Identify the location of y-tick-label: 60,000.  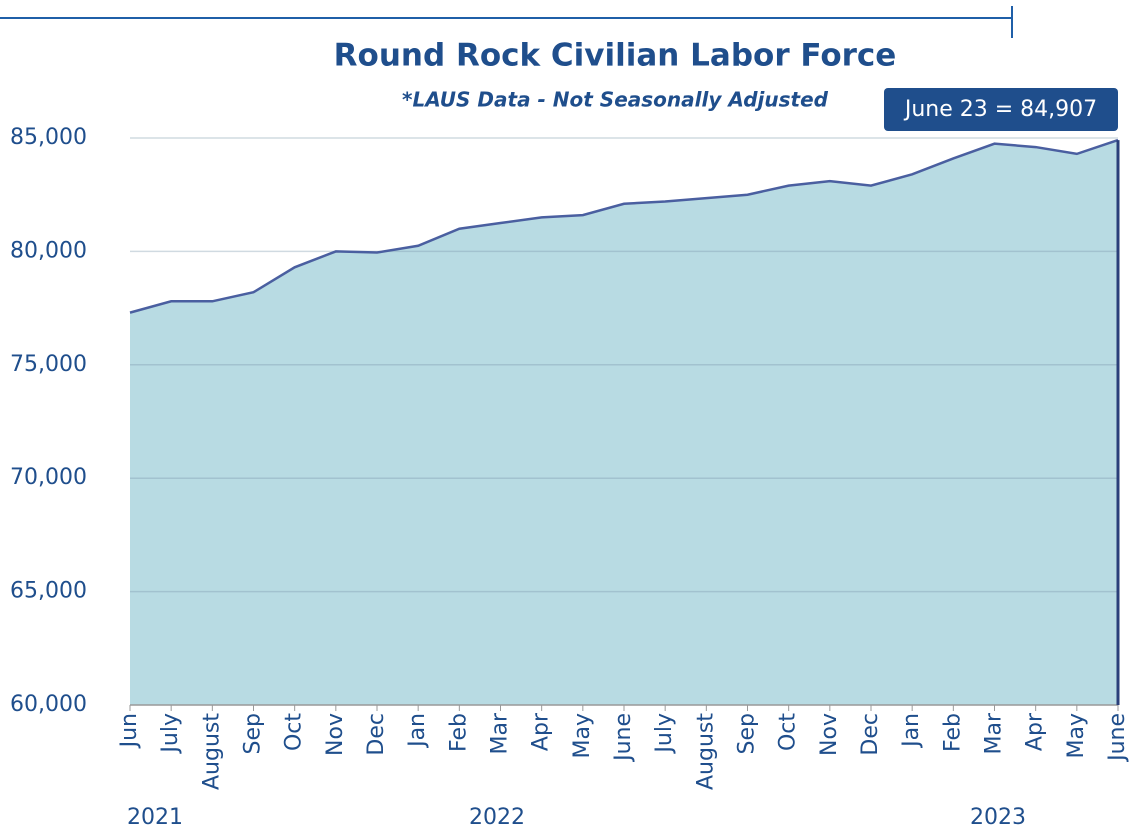
(48, 704).